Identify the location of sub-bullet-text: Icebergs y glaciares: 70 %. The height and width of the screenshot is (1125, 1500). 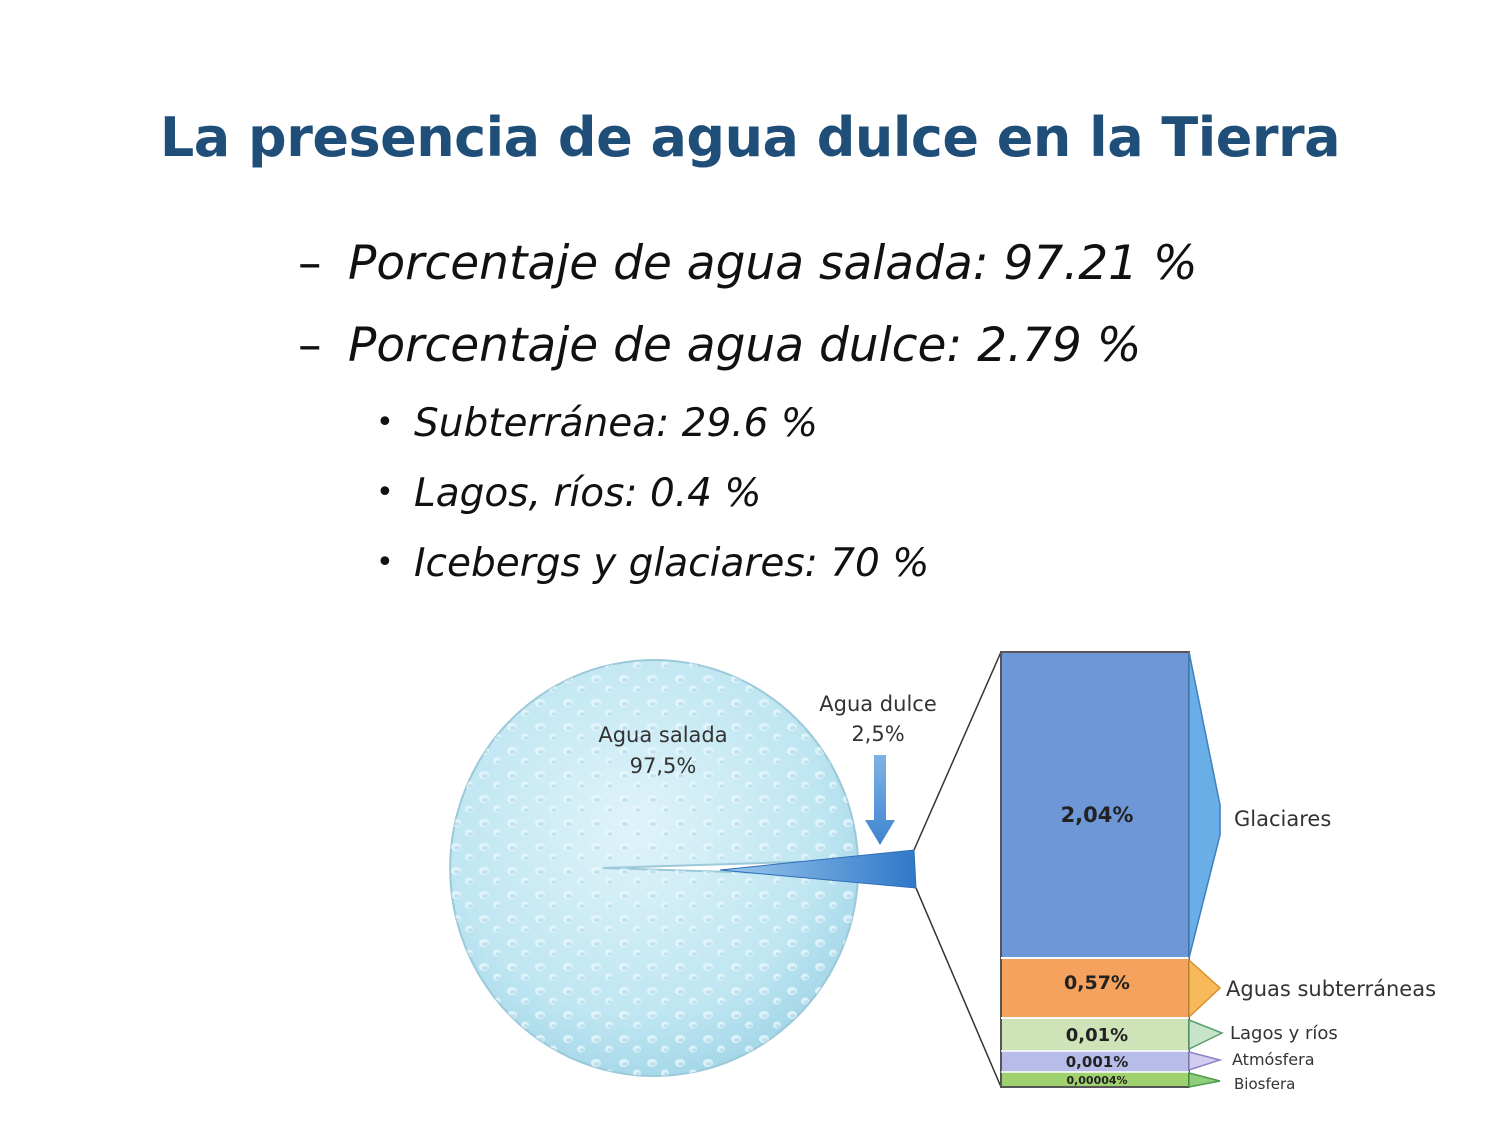
(672, 563).